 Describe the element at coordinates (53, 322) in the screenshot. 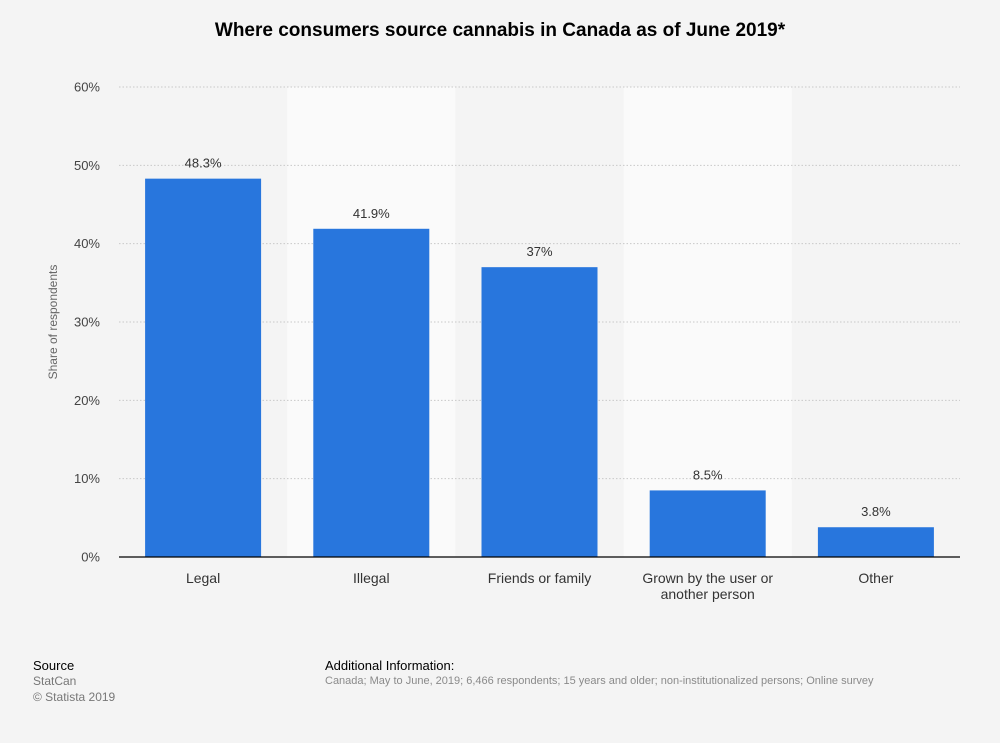

I see `y-axis-title: Share of respondents` at that location.